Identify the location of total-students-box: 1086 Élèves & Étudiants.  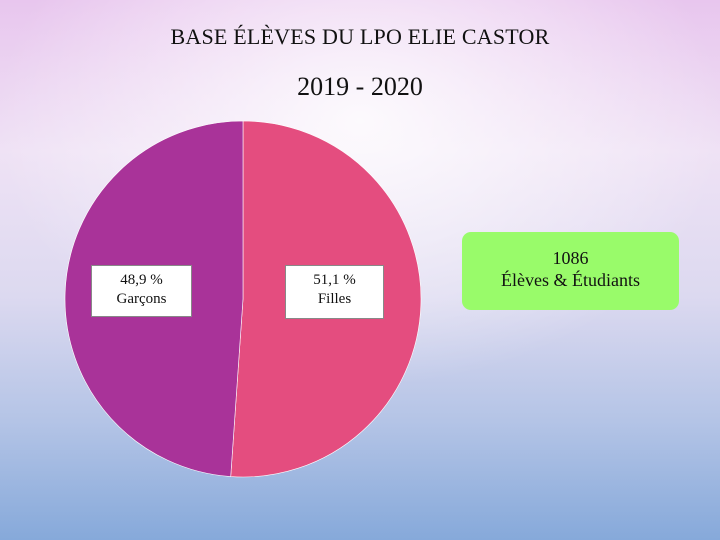
(570, 271).